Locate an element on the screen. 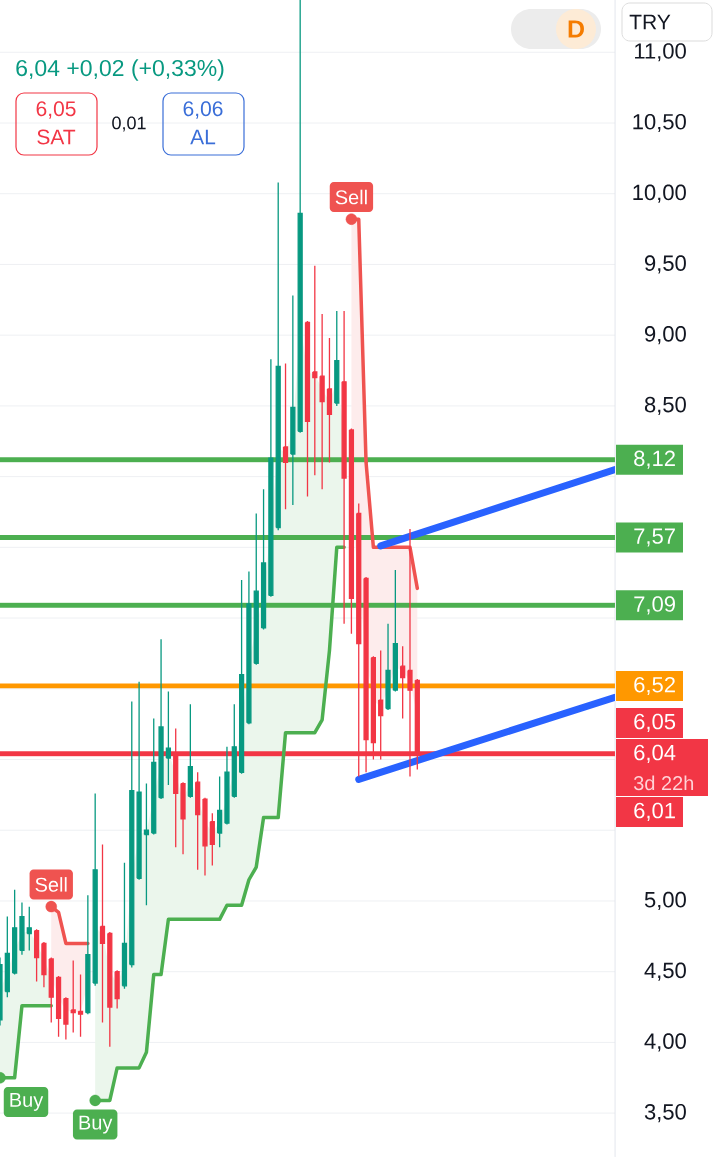  annotation: AL is located at coordinates (203, 137).